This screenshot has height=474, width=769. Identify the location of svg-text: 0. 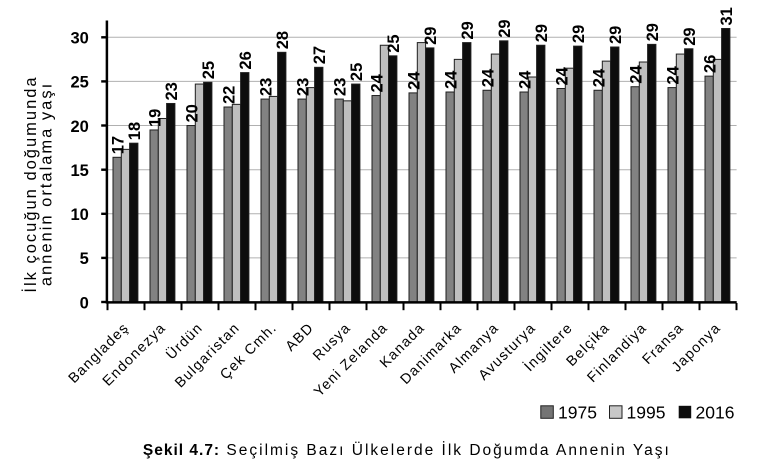
(84, 303).